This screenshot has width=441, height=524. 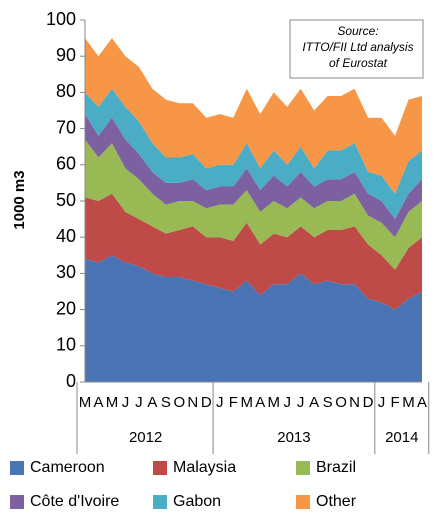 What do you see at coordinates (66, 164) in the screenshot?
I see `y-tick-label: 60` at bounding box center [66, 164].